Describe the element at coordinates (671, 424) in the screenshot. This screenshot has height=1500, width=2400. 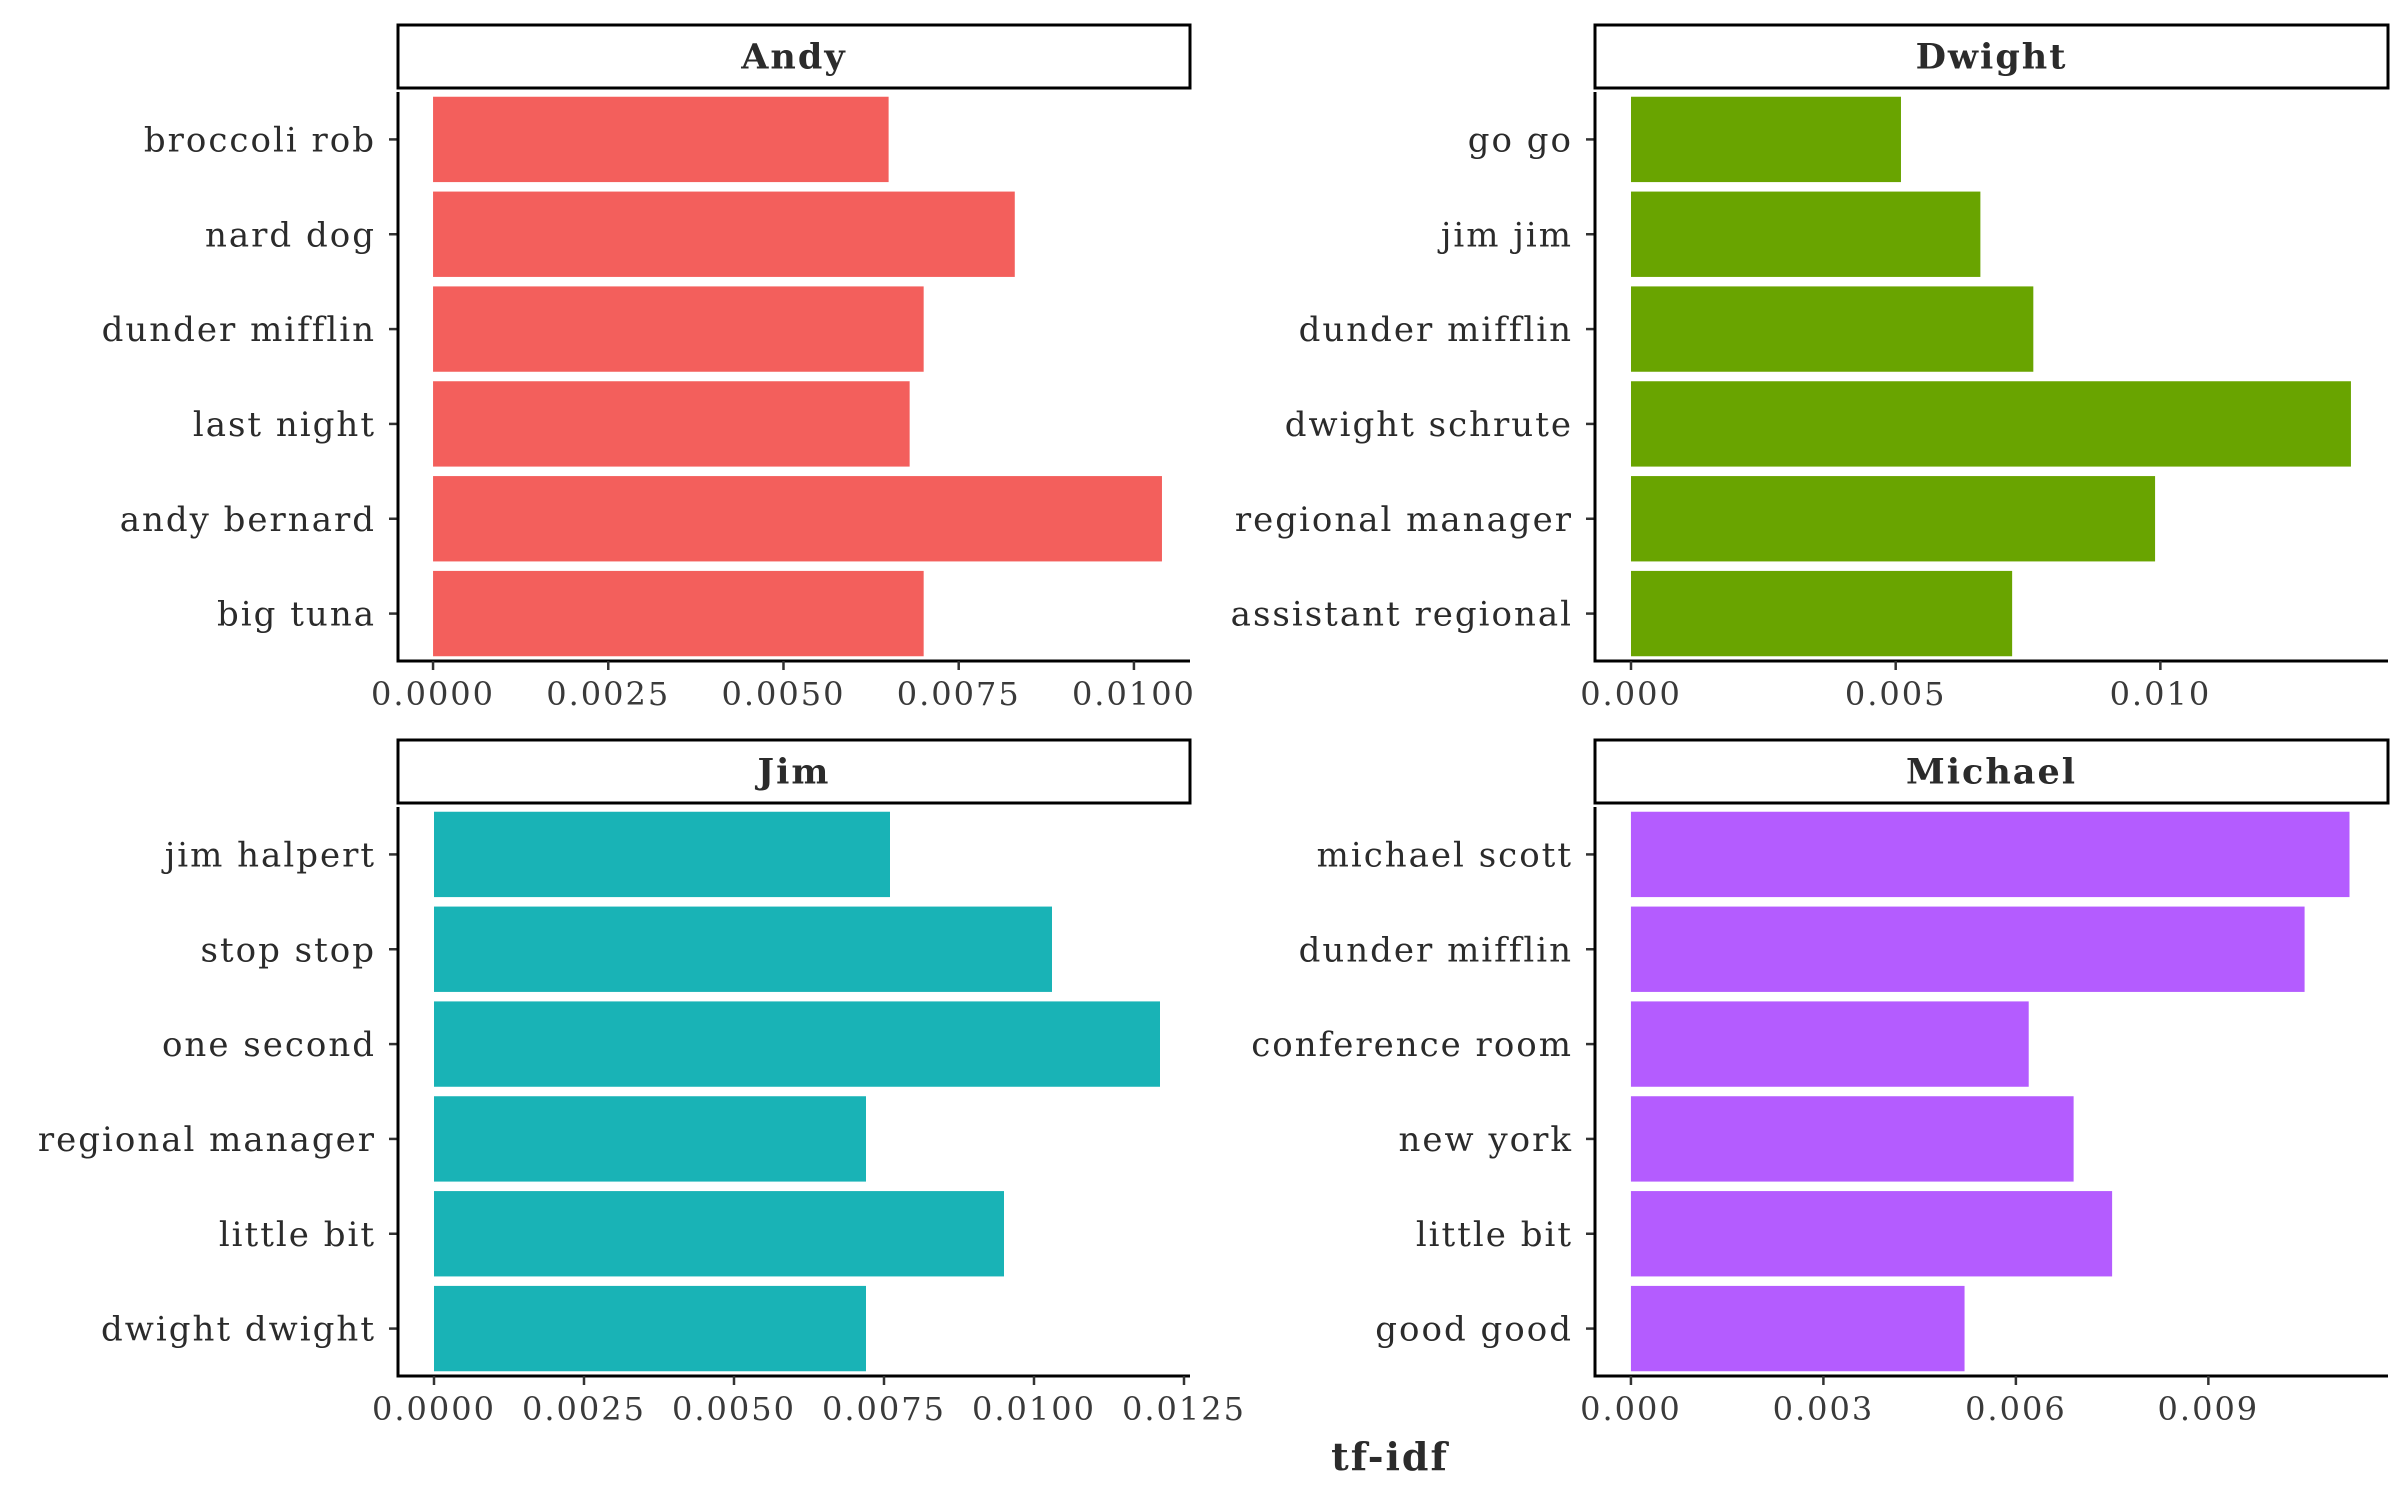
I see `bar-andy-last-night` at that location.